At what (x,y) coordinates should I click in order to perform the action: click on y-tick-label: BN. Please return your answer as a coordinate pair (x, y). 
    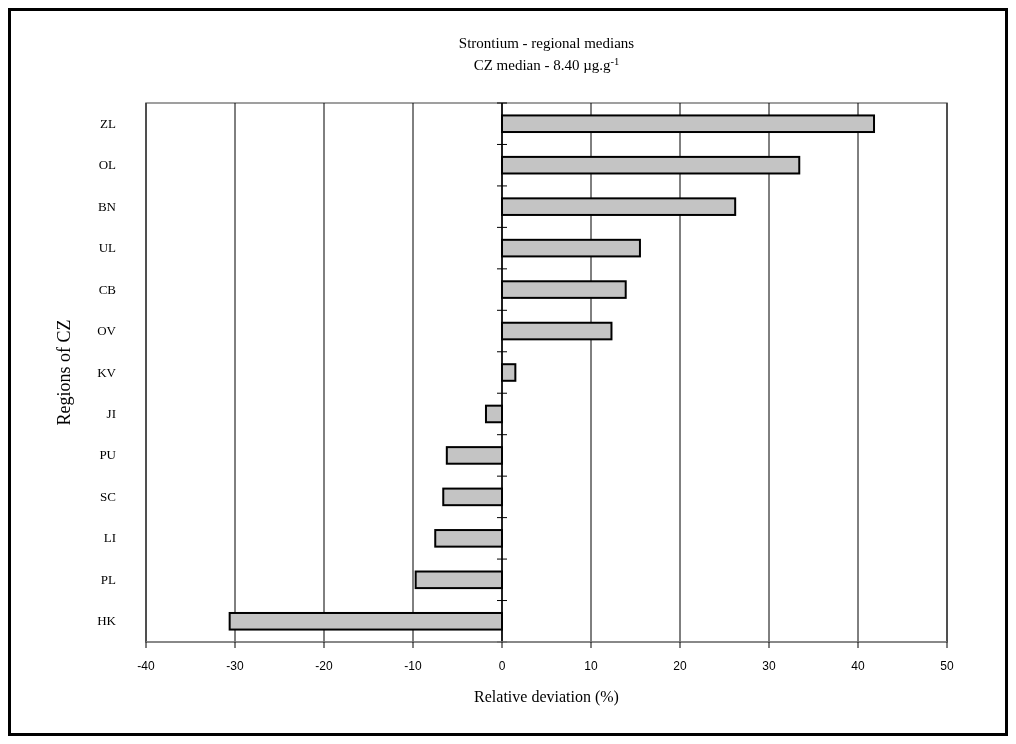
    Looking at the image, I should click on (107, 206).